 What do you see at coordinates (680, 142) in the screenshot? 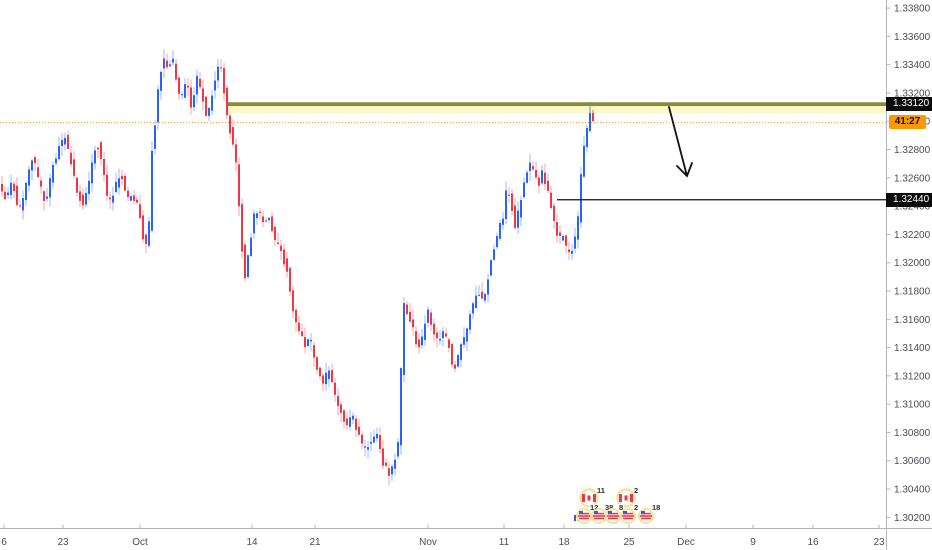
I see `arrow-annotation` at bounding box center [680, 142].